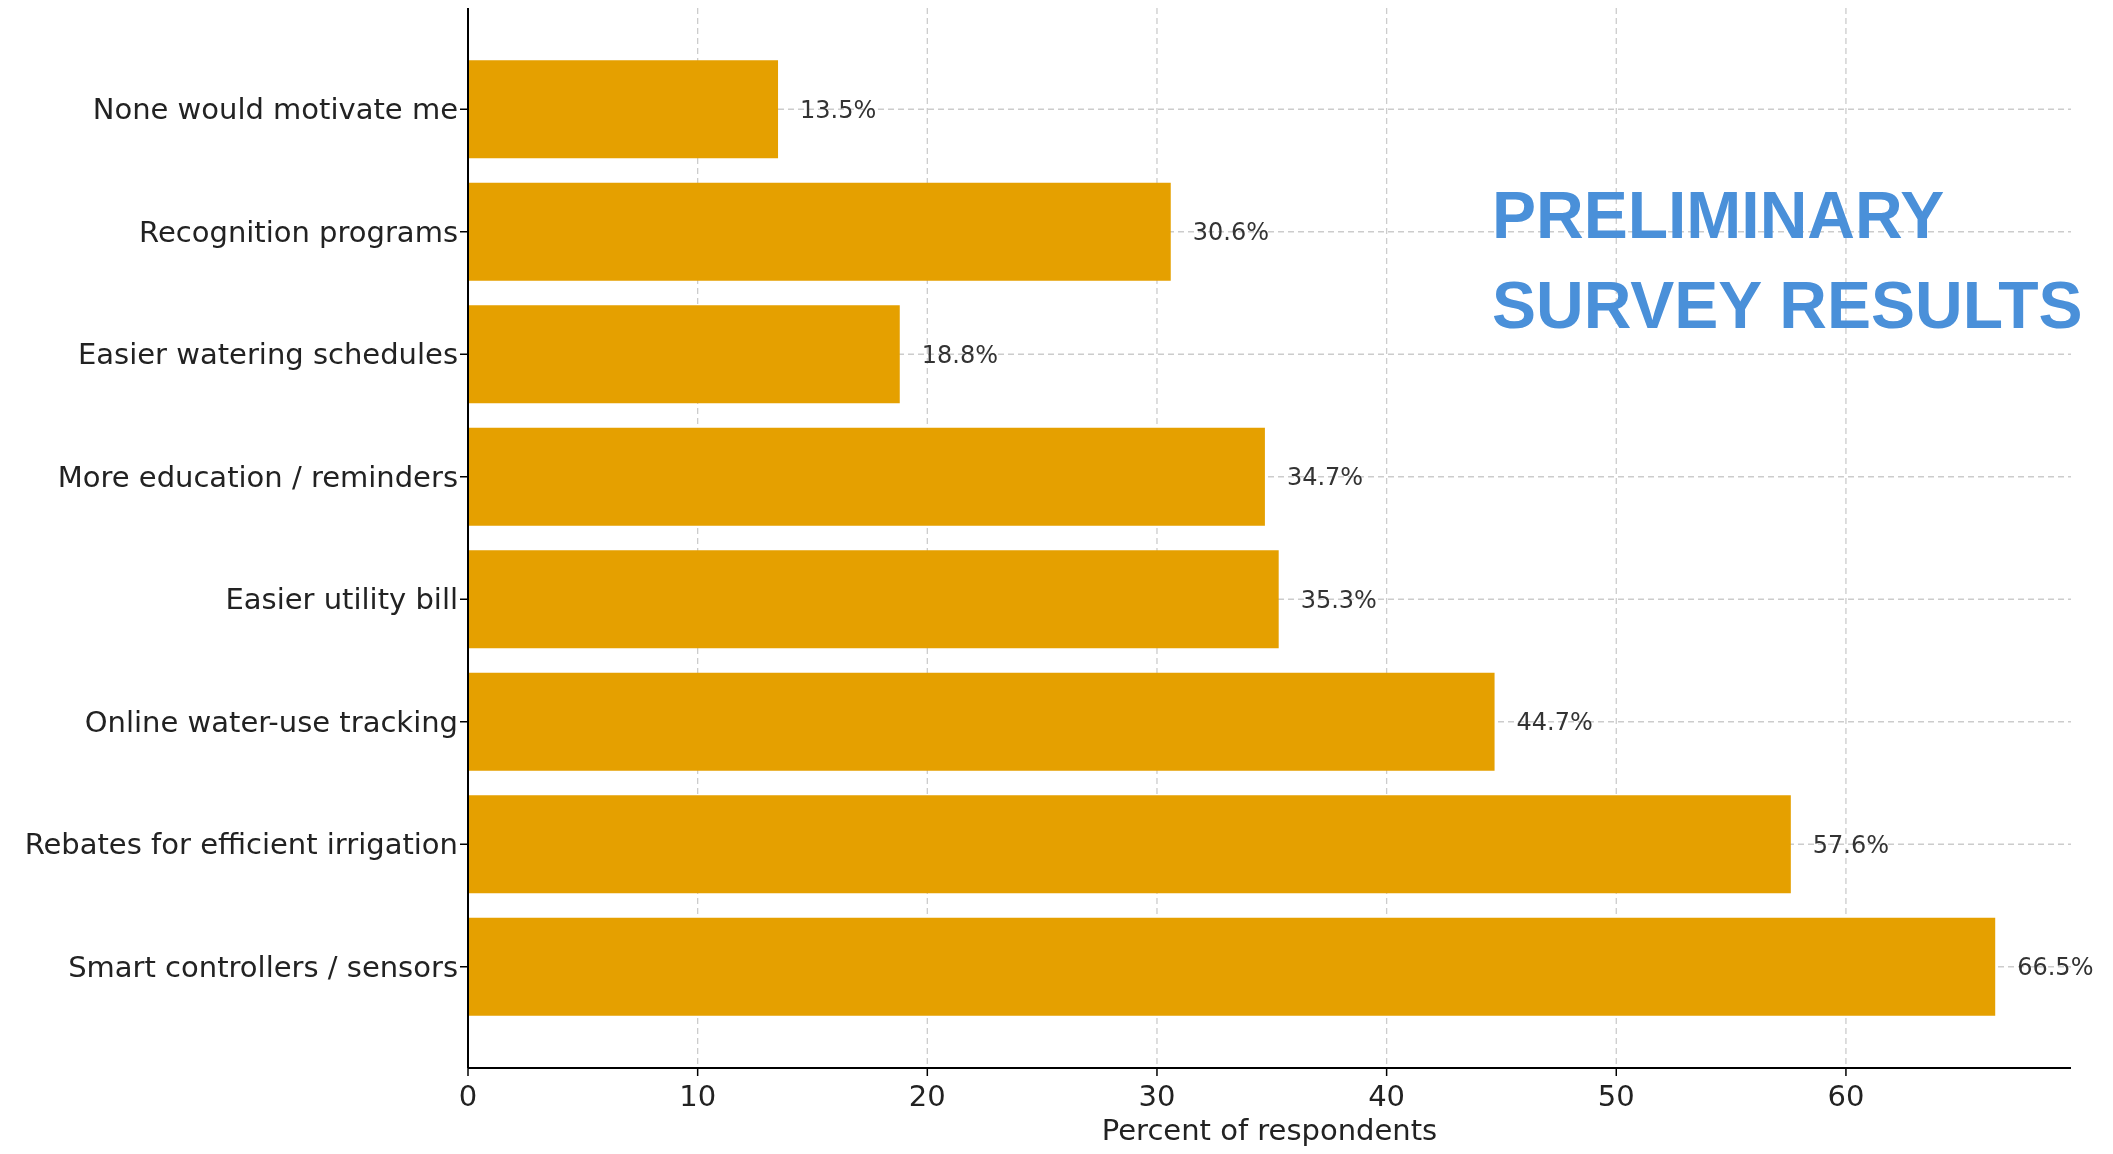  I want to click on x-tick-label: 30, so click(1157, 1096).